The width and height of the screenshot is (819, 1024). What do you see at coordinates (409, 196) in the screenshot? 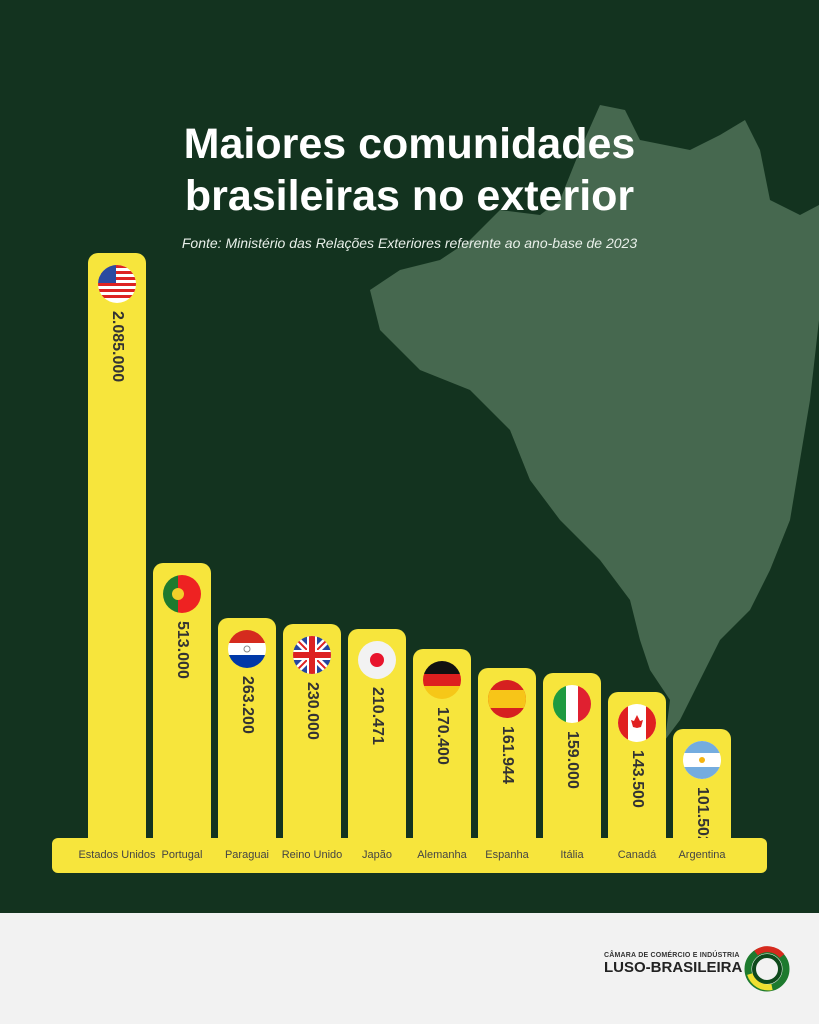
I see `chart-title-line-2: brasileiras no exterior` at bounding box center [409, 196].